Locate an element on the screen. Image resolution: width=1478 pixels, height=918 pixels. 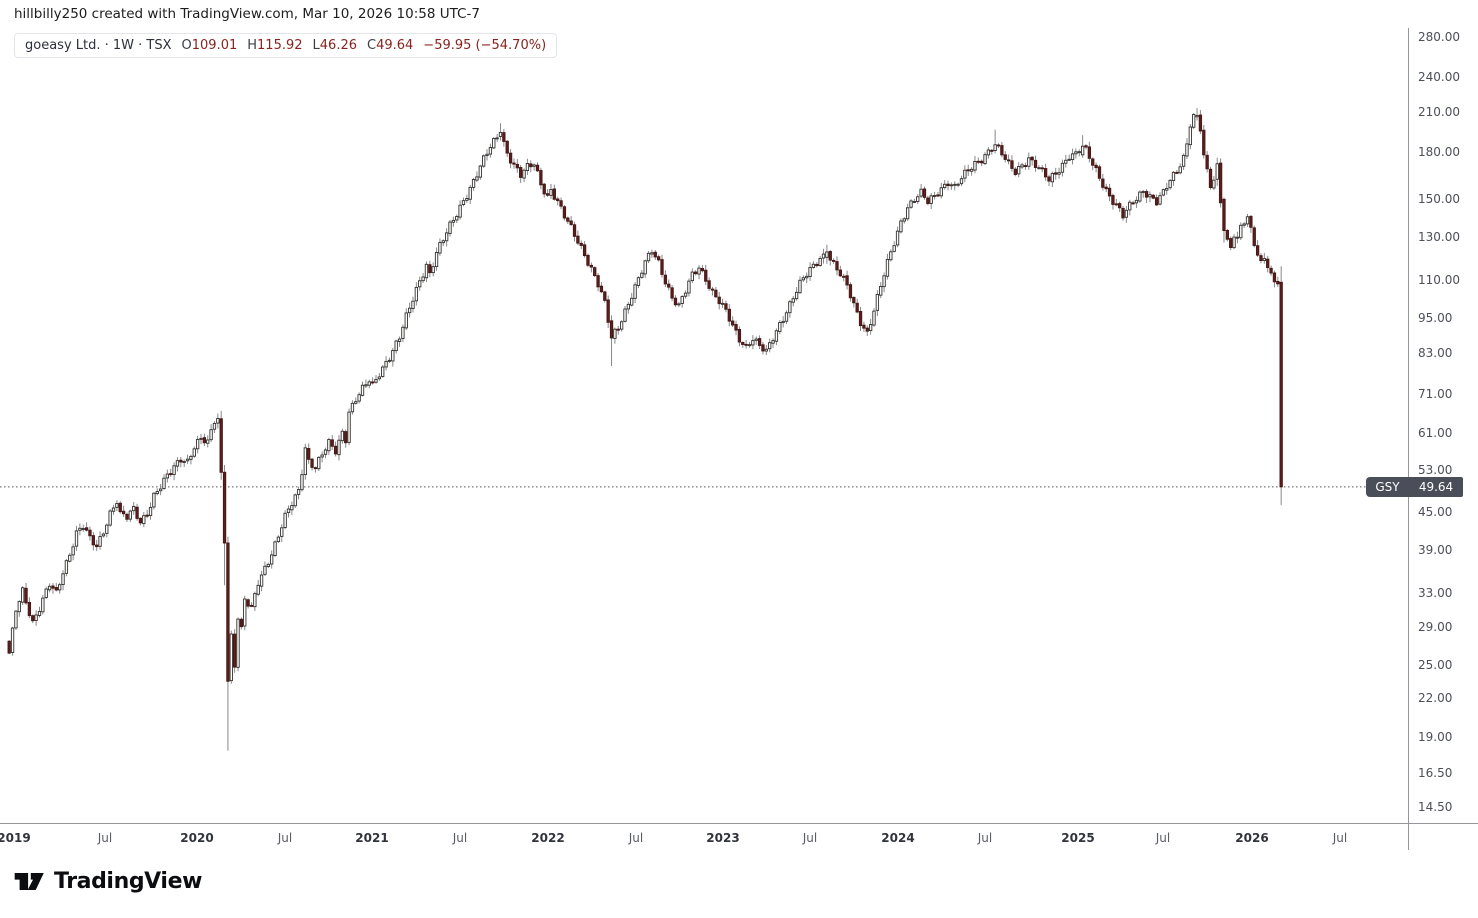
symbol-badge: GSY is located at coordinates (1387, 486).